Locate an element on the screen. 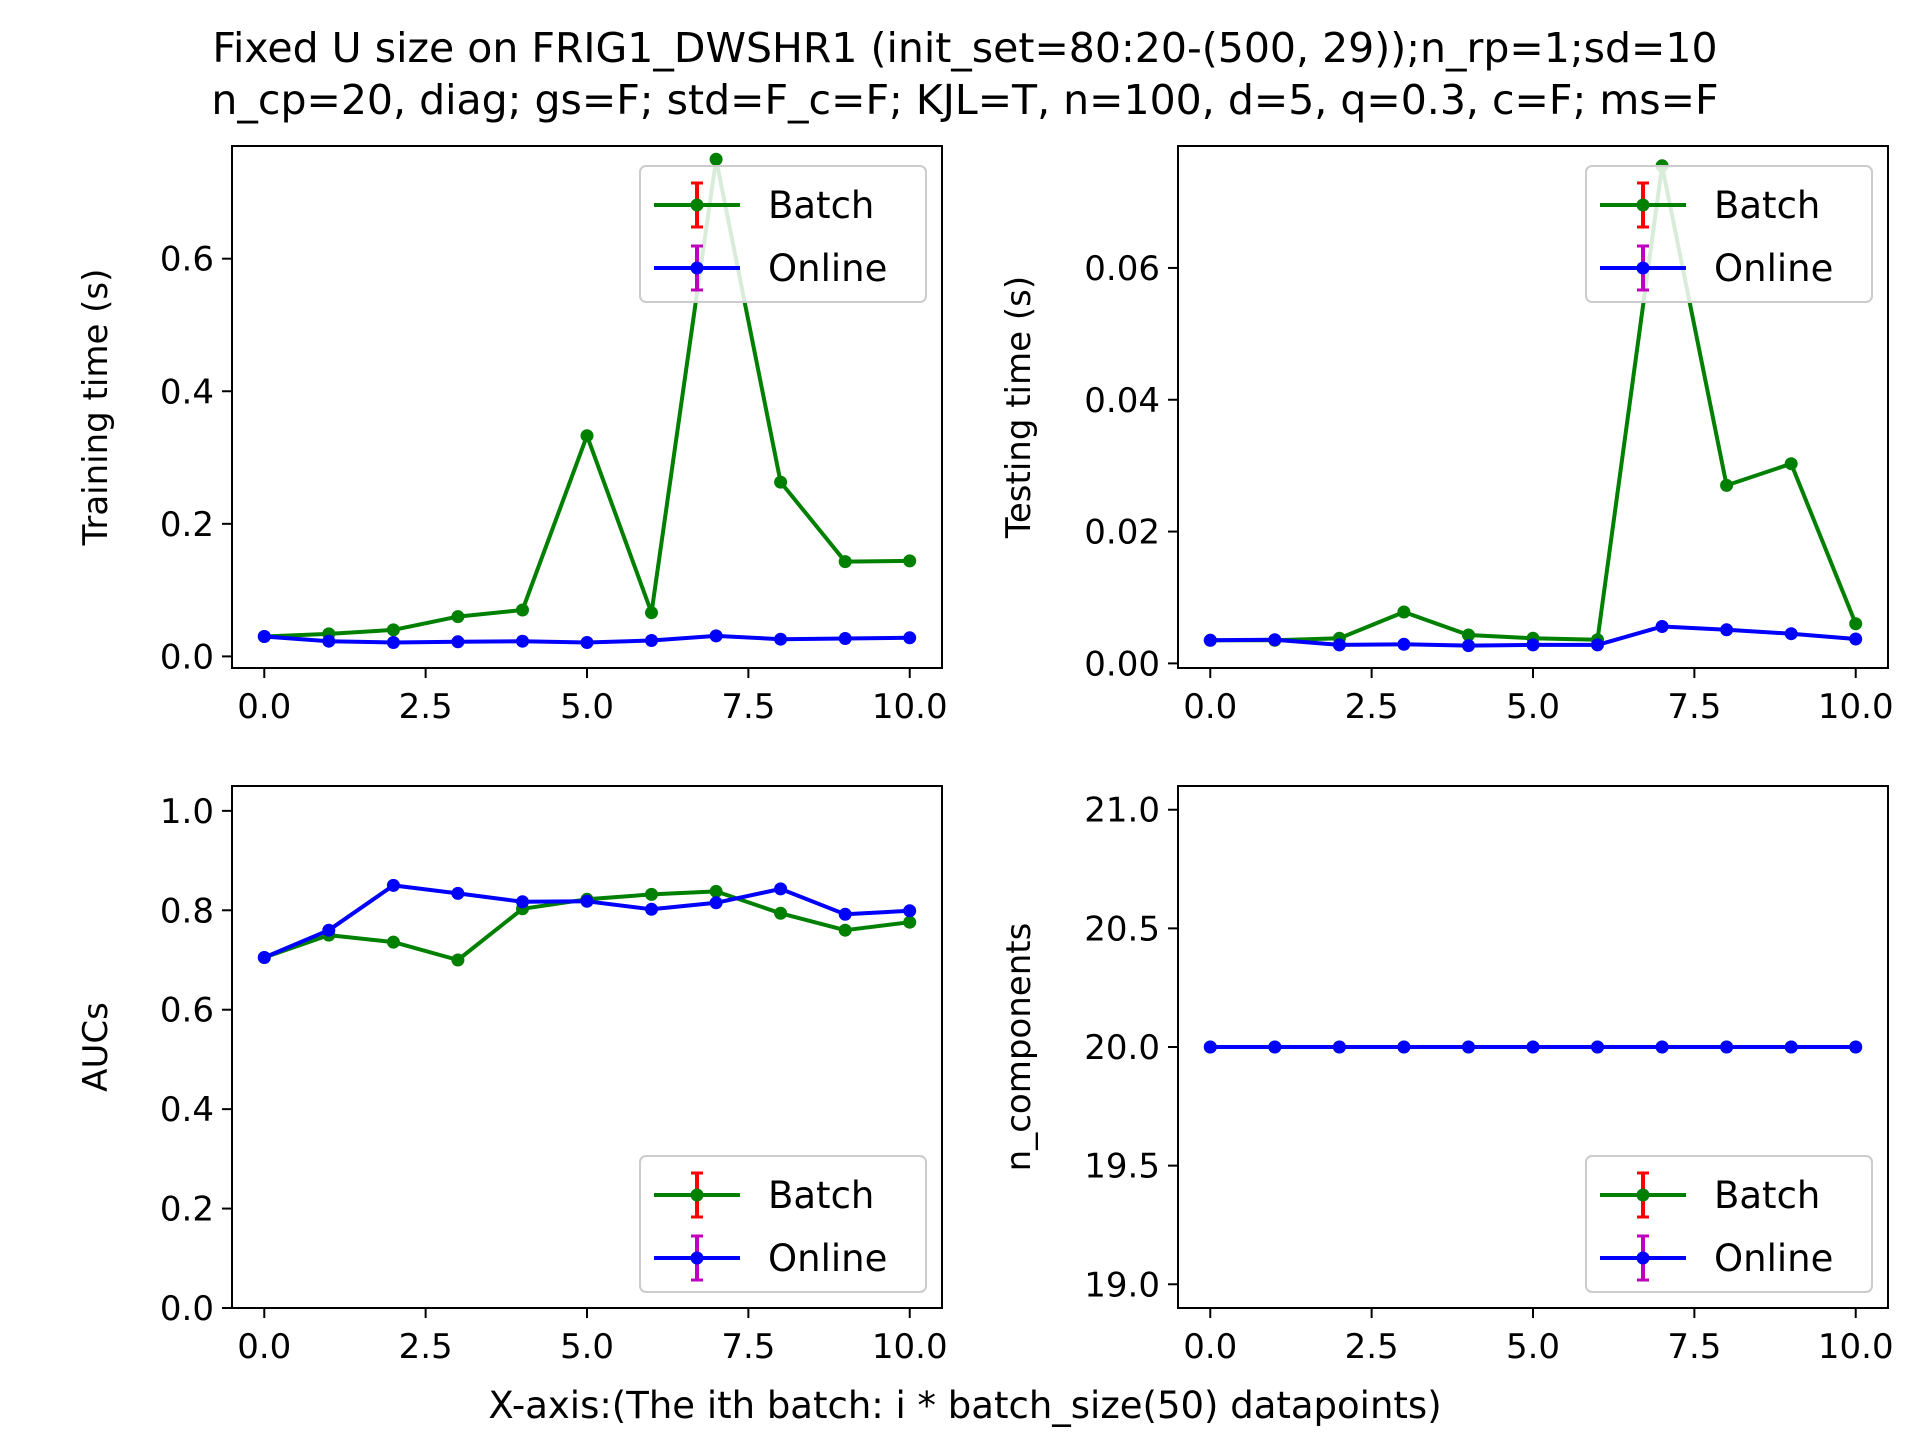  y-tick-label: 0.02 is located at coordinates (1122, 533).